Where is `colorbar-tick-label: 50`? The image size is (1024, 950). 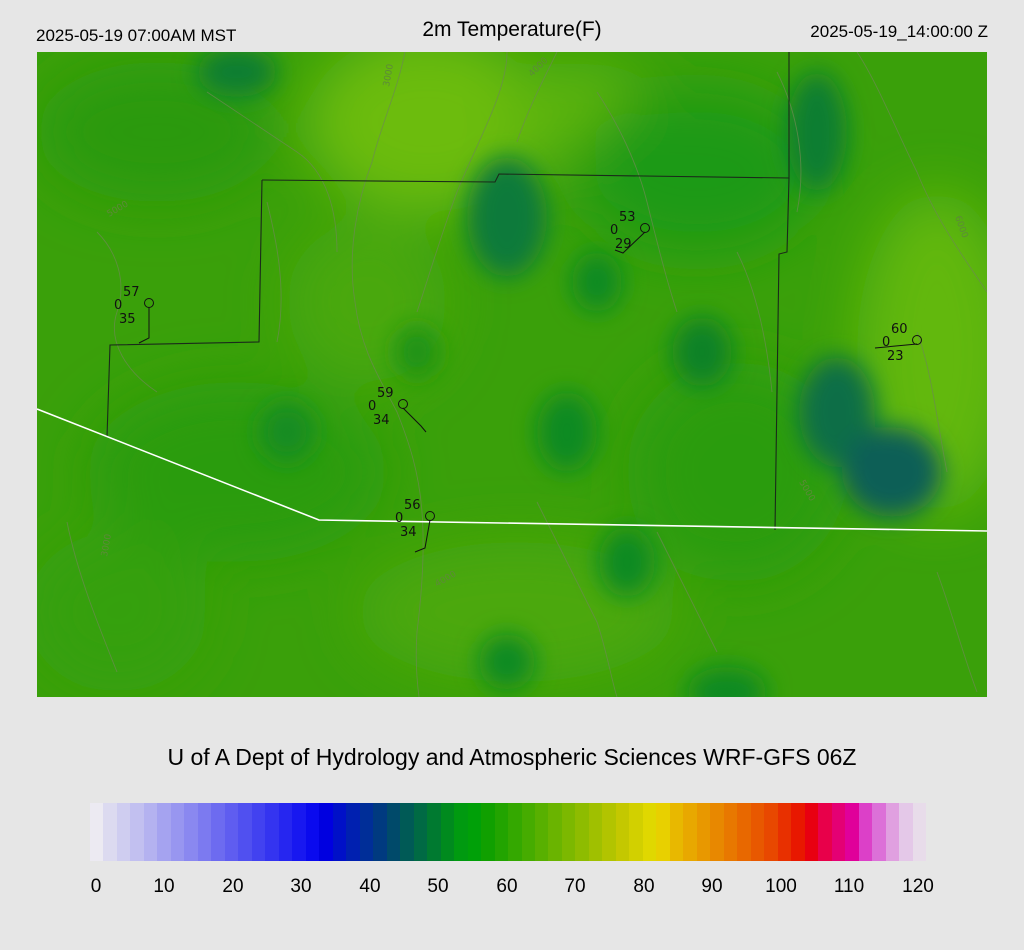 colorbar-tick-label: 50 is located at coordinates (438, 886).